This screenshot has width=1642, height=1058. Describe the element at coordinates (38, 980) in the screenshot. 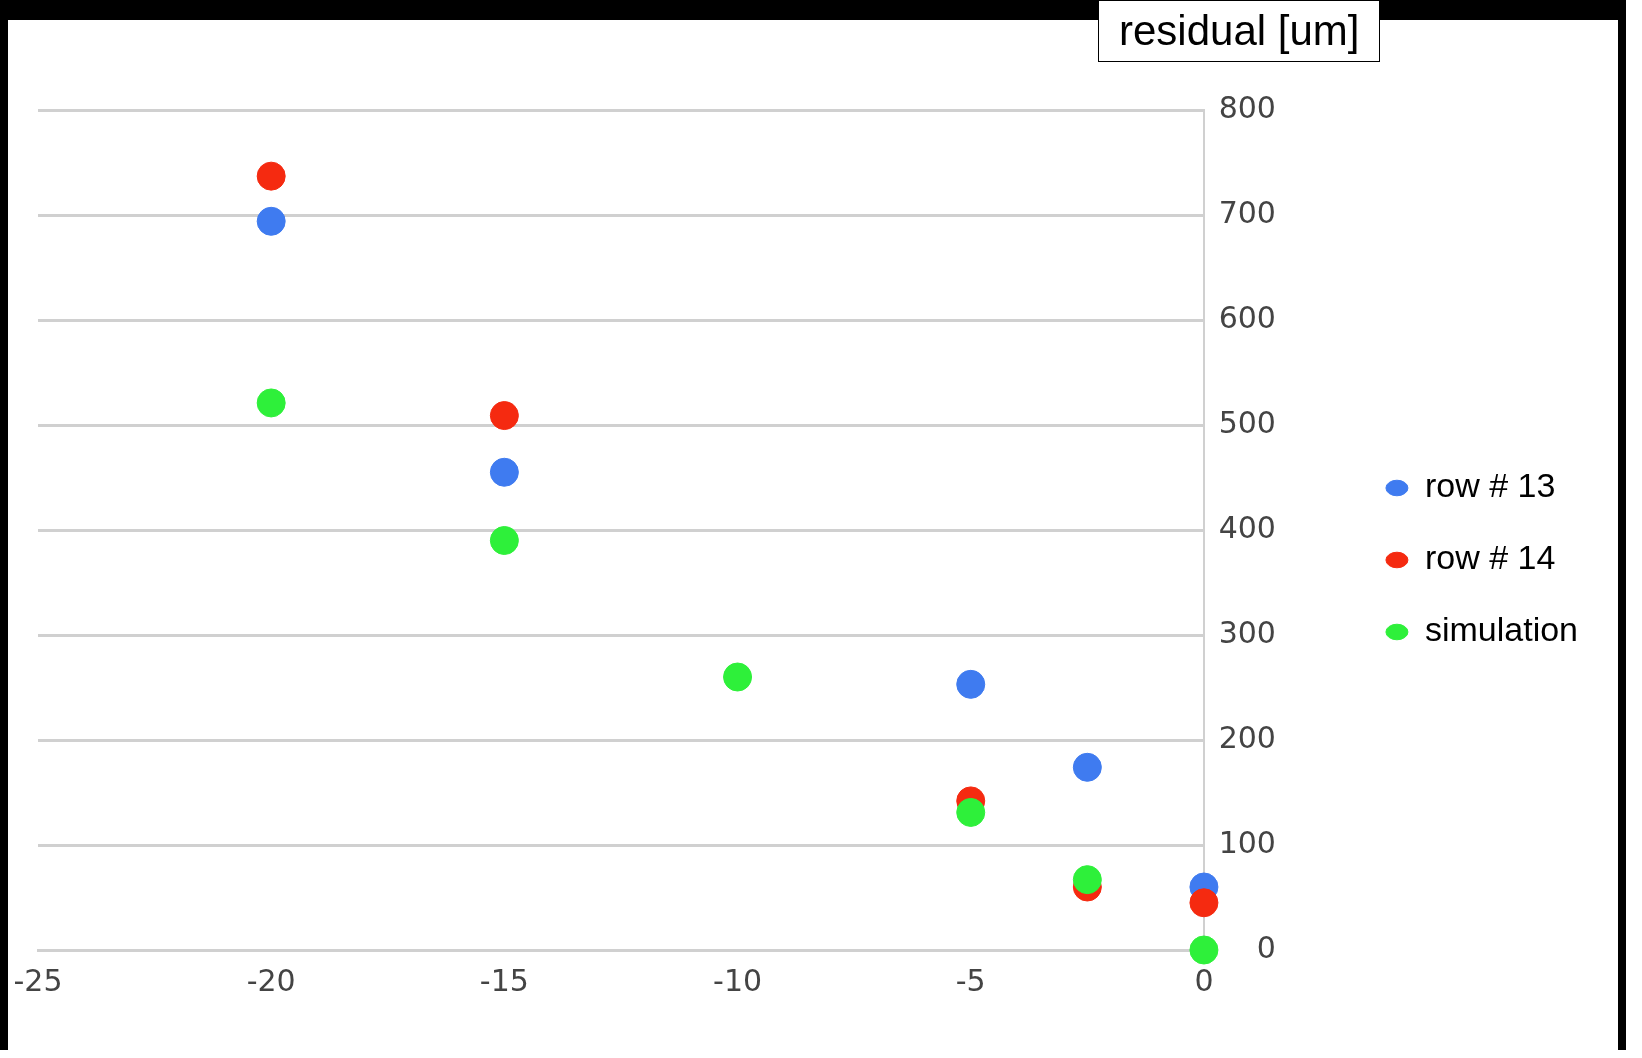

I see `x-tick-label: -25` at that location.